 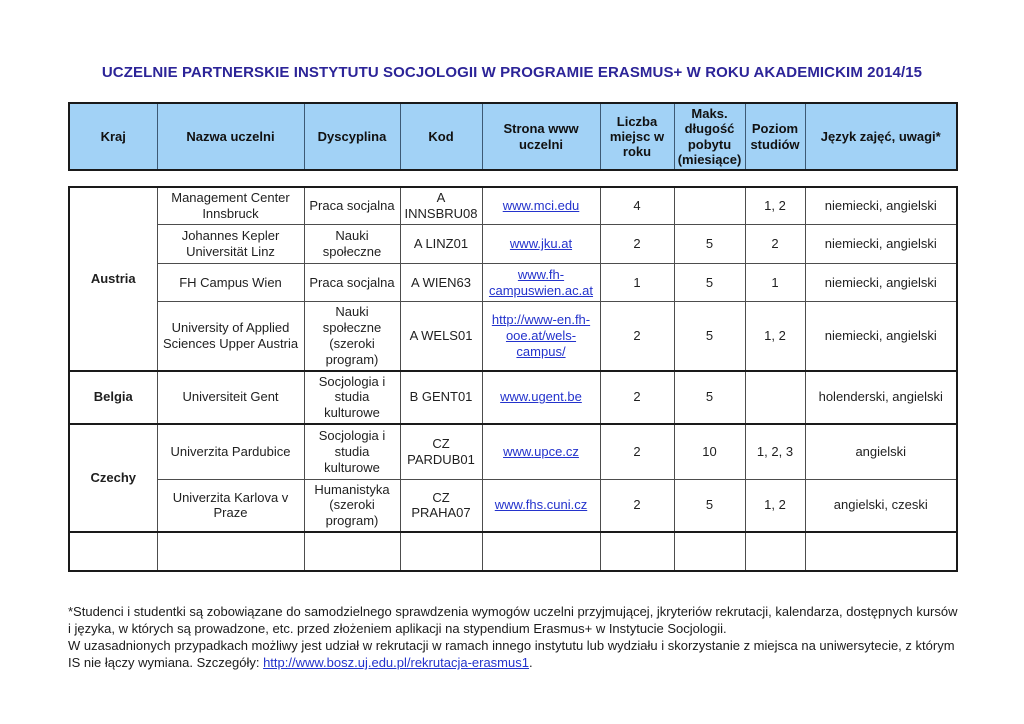 I want to click on university-name-cell, so click(x=230, y=551).